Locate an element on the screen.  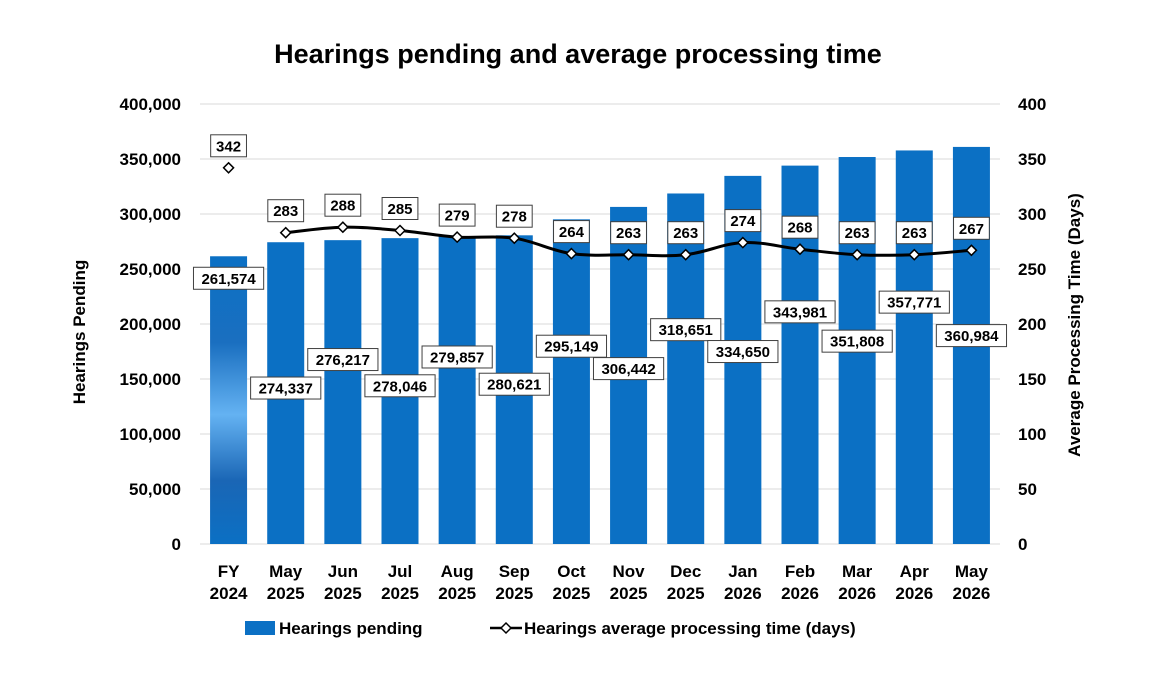
line-data-label: 278 is located at coordinates (514, 217).